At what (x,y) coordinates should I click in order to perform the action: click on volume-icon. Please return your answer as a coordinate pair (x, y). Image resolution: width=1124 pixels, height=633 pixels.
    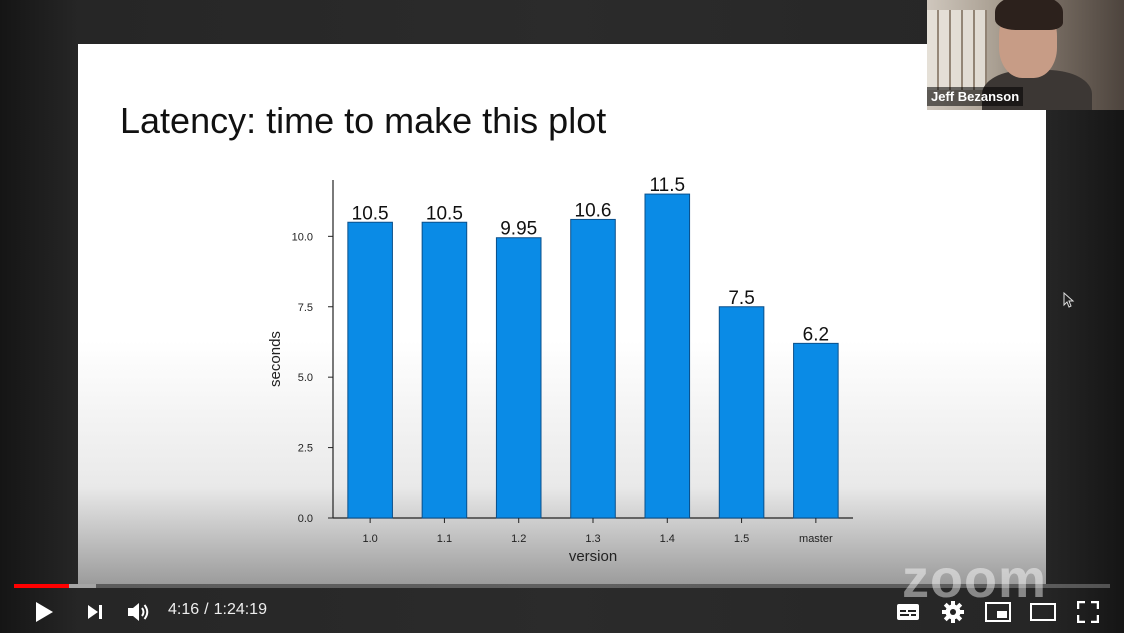
    Looking at the image, I should click on (138, 611).